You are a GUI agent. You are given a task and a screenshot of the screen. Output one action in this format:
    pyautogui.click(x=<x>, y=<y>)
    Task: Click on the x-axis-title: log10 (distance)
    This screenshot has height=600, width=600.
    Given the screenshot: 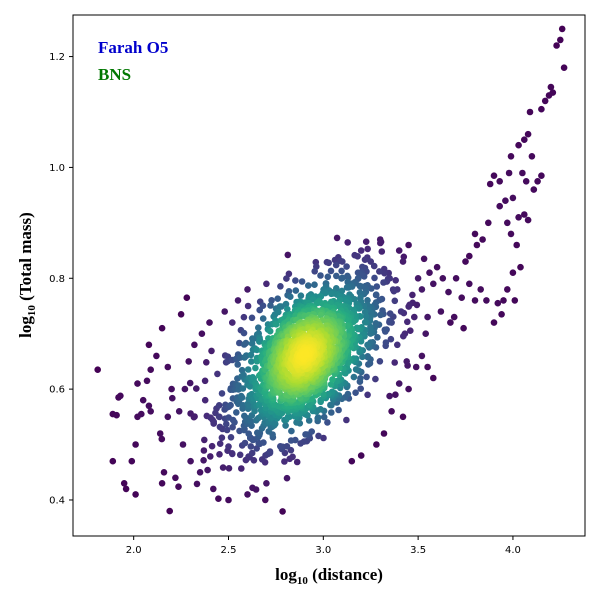 What is the action you would take?
    pyautogui.click(x=329, y=576)
    